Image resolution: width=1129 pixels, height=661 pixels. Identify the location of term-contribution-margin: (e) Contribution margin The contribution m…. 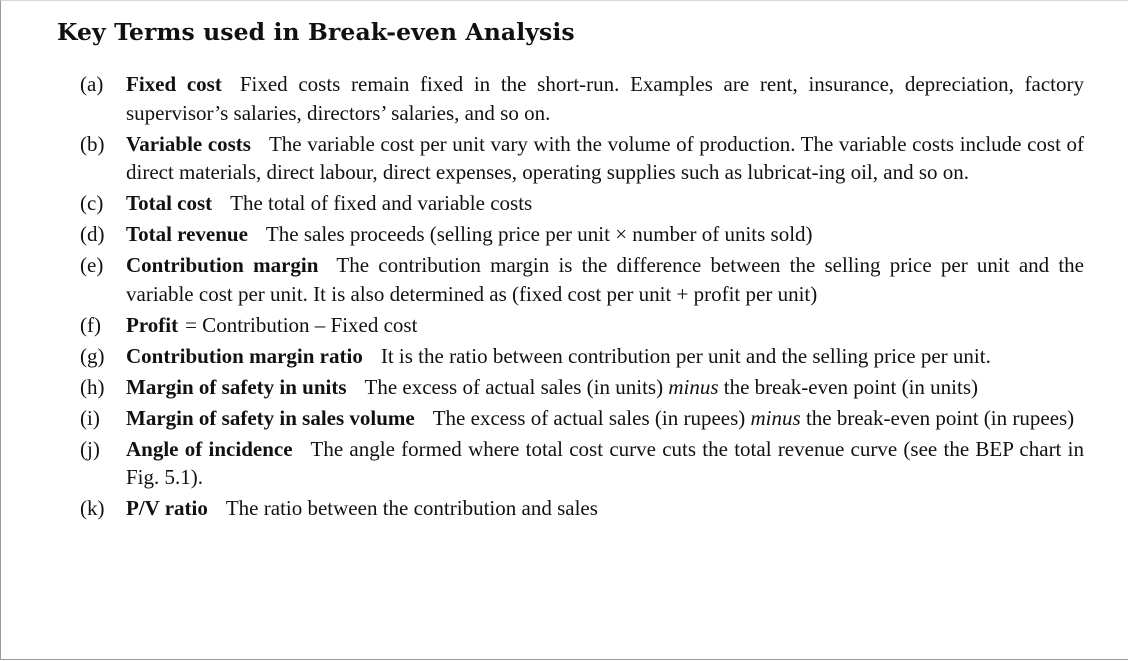
(582, 279).